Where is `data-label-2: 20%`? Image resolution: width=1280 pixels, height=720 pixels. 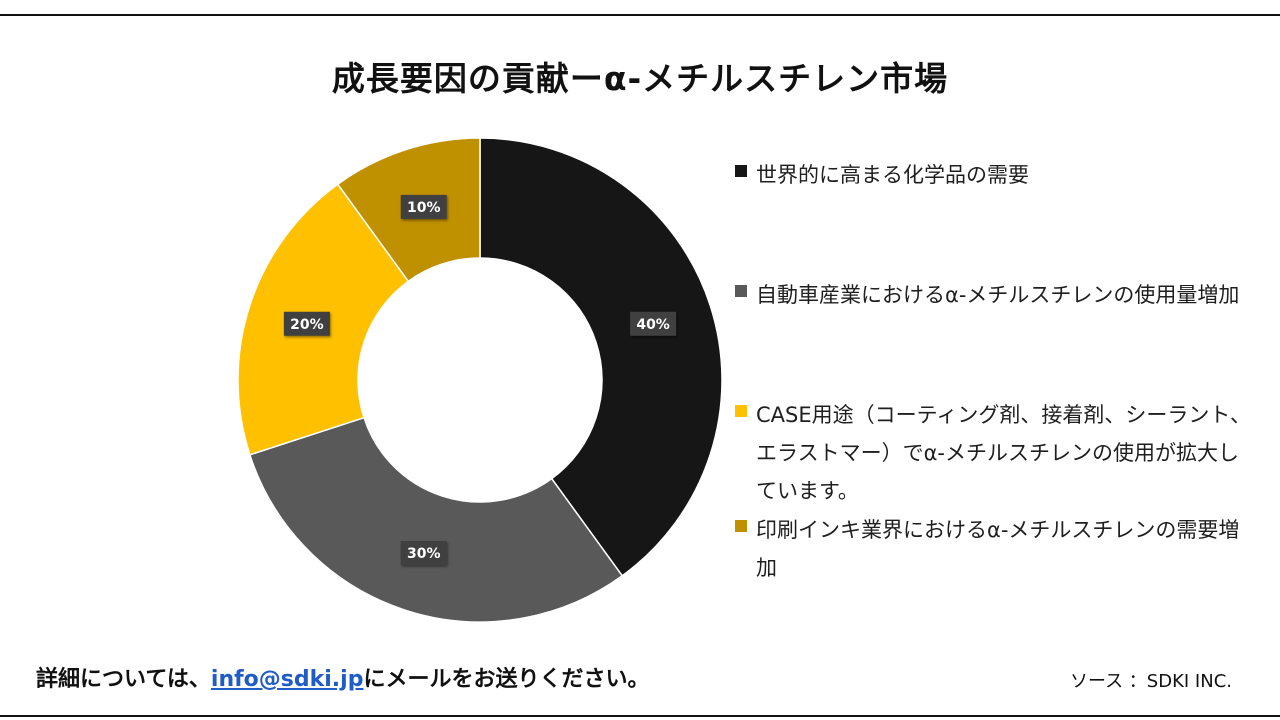
data-label-2: 20% is located at coordinates (306, 323).